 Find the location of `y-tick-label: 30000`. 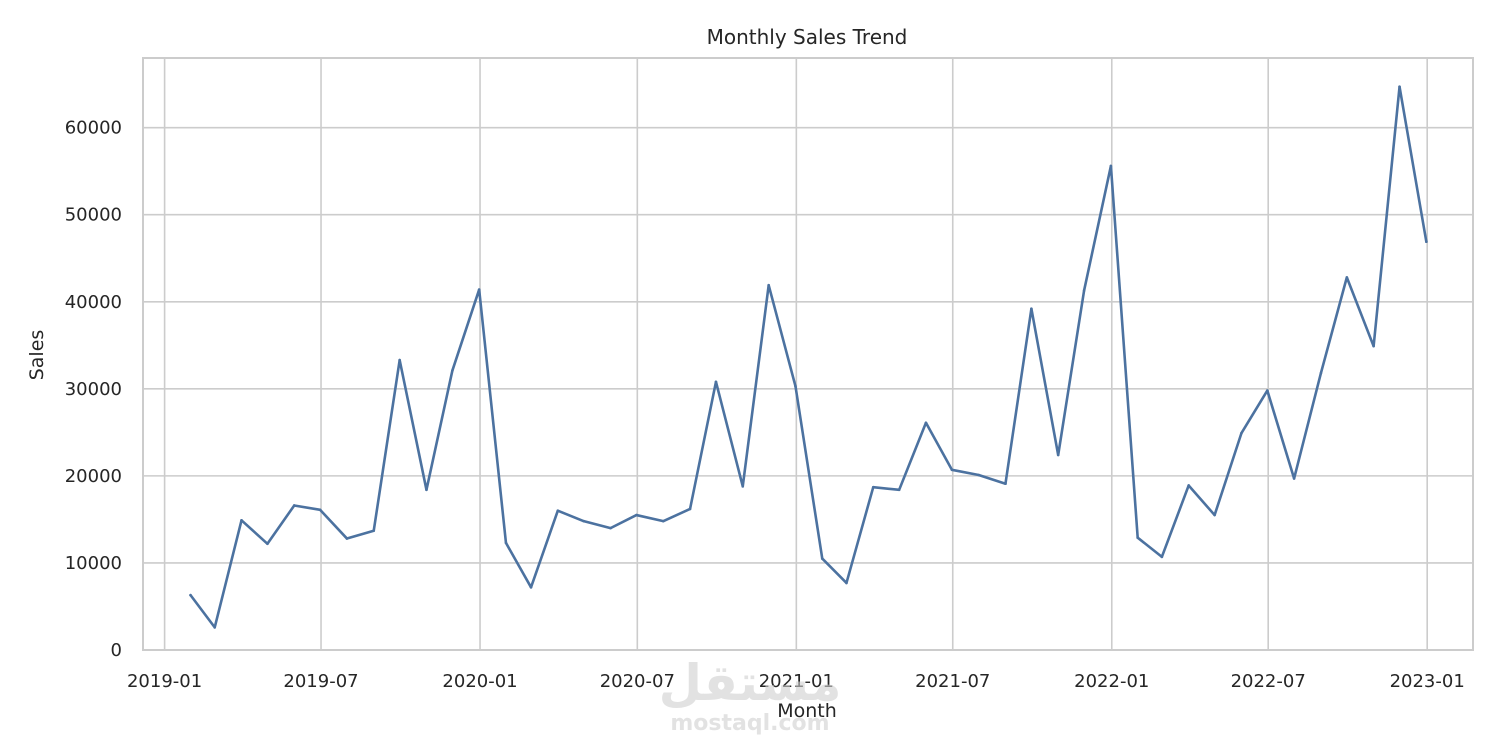

y-tick-label: 30000 is located at coordinates (93, 389).